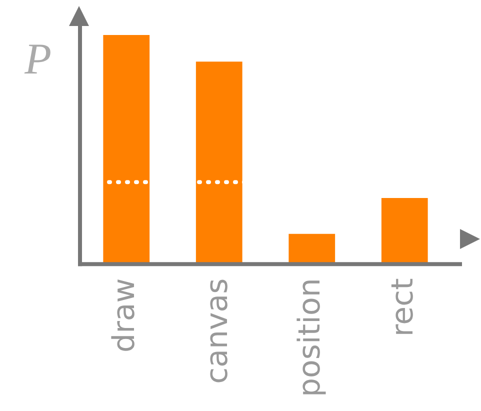 Image resolution: width=481 pixels, height=411 pixels. I want to click on x-tick-label: draw, so click(124, 315).